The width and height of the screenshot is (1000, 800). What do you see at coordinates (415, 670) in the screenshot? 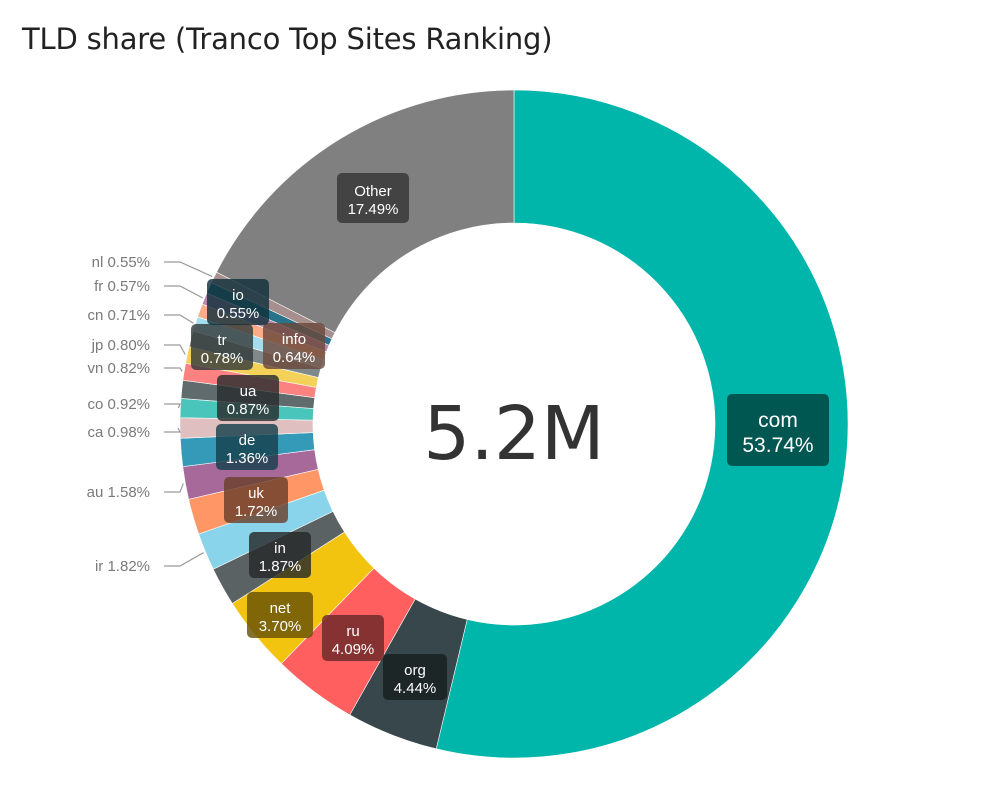
I see `svg-text: org` at bounding box center [415, 670].